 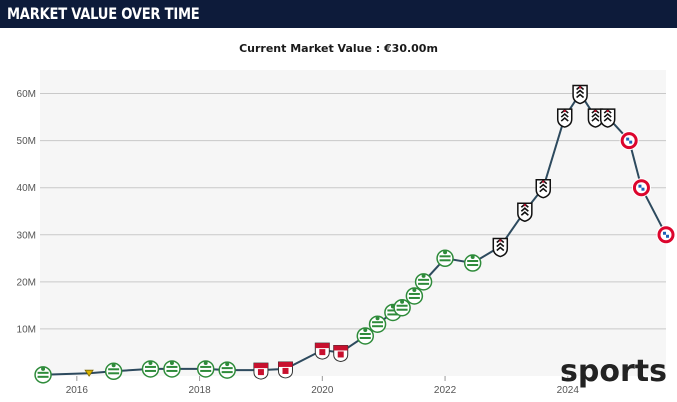 I want to click on club-marker, so click(x=89, y=373).